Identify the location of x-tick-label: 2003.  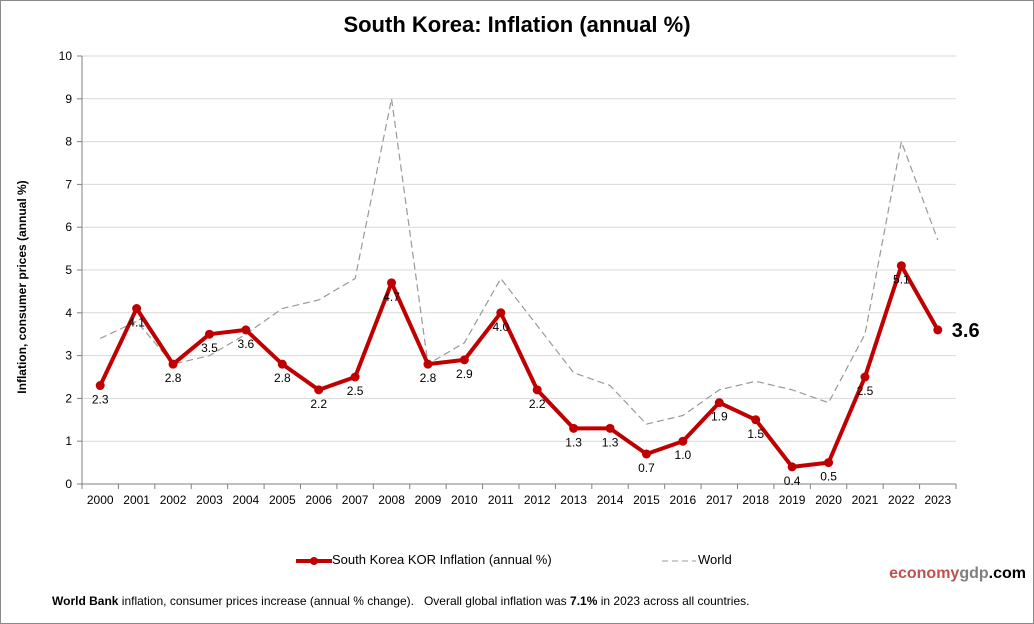
(209, 500).